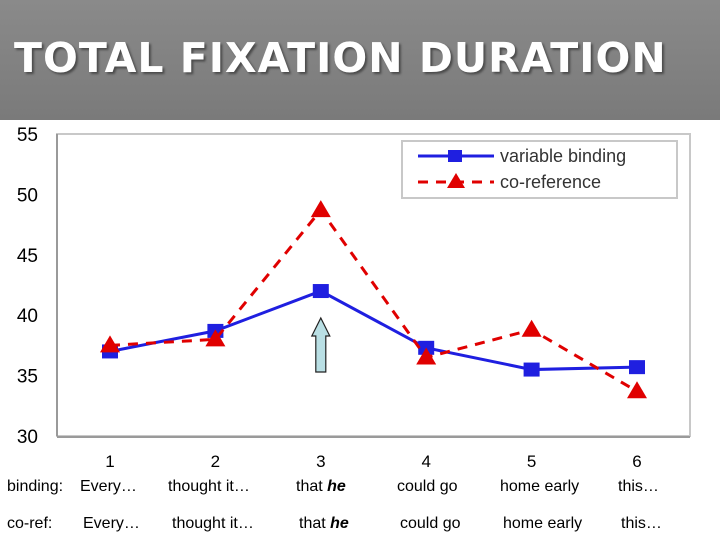 The width and height of the screenshot is (720, 540). Describe the element at coordinates (312, 486) in the screenshot. I see `binding-cell-3-text: that` at that location.